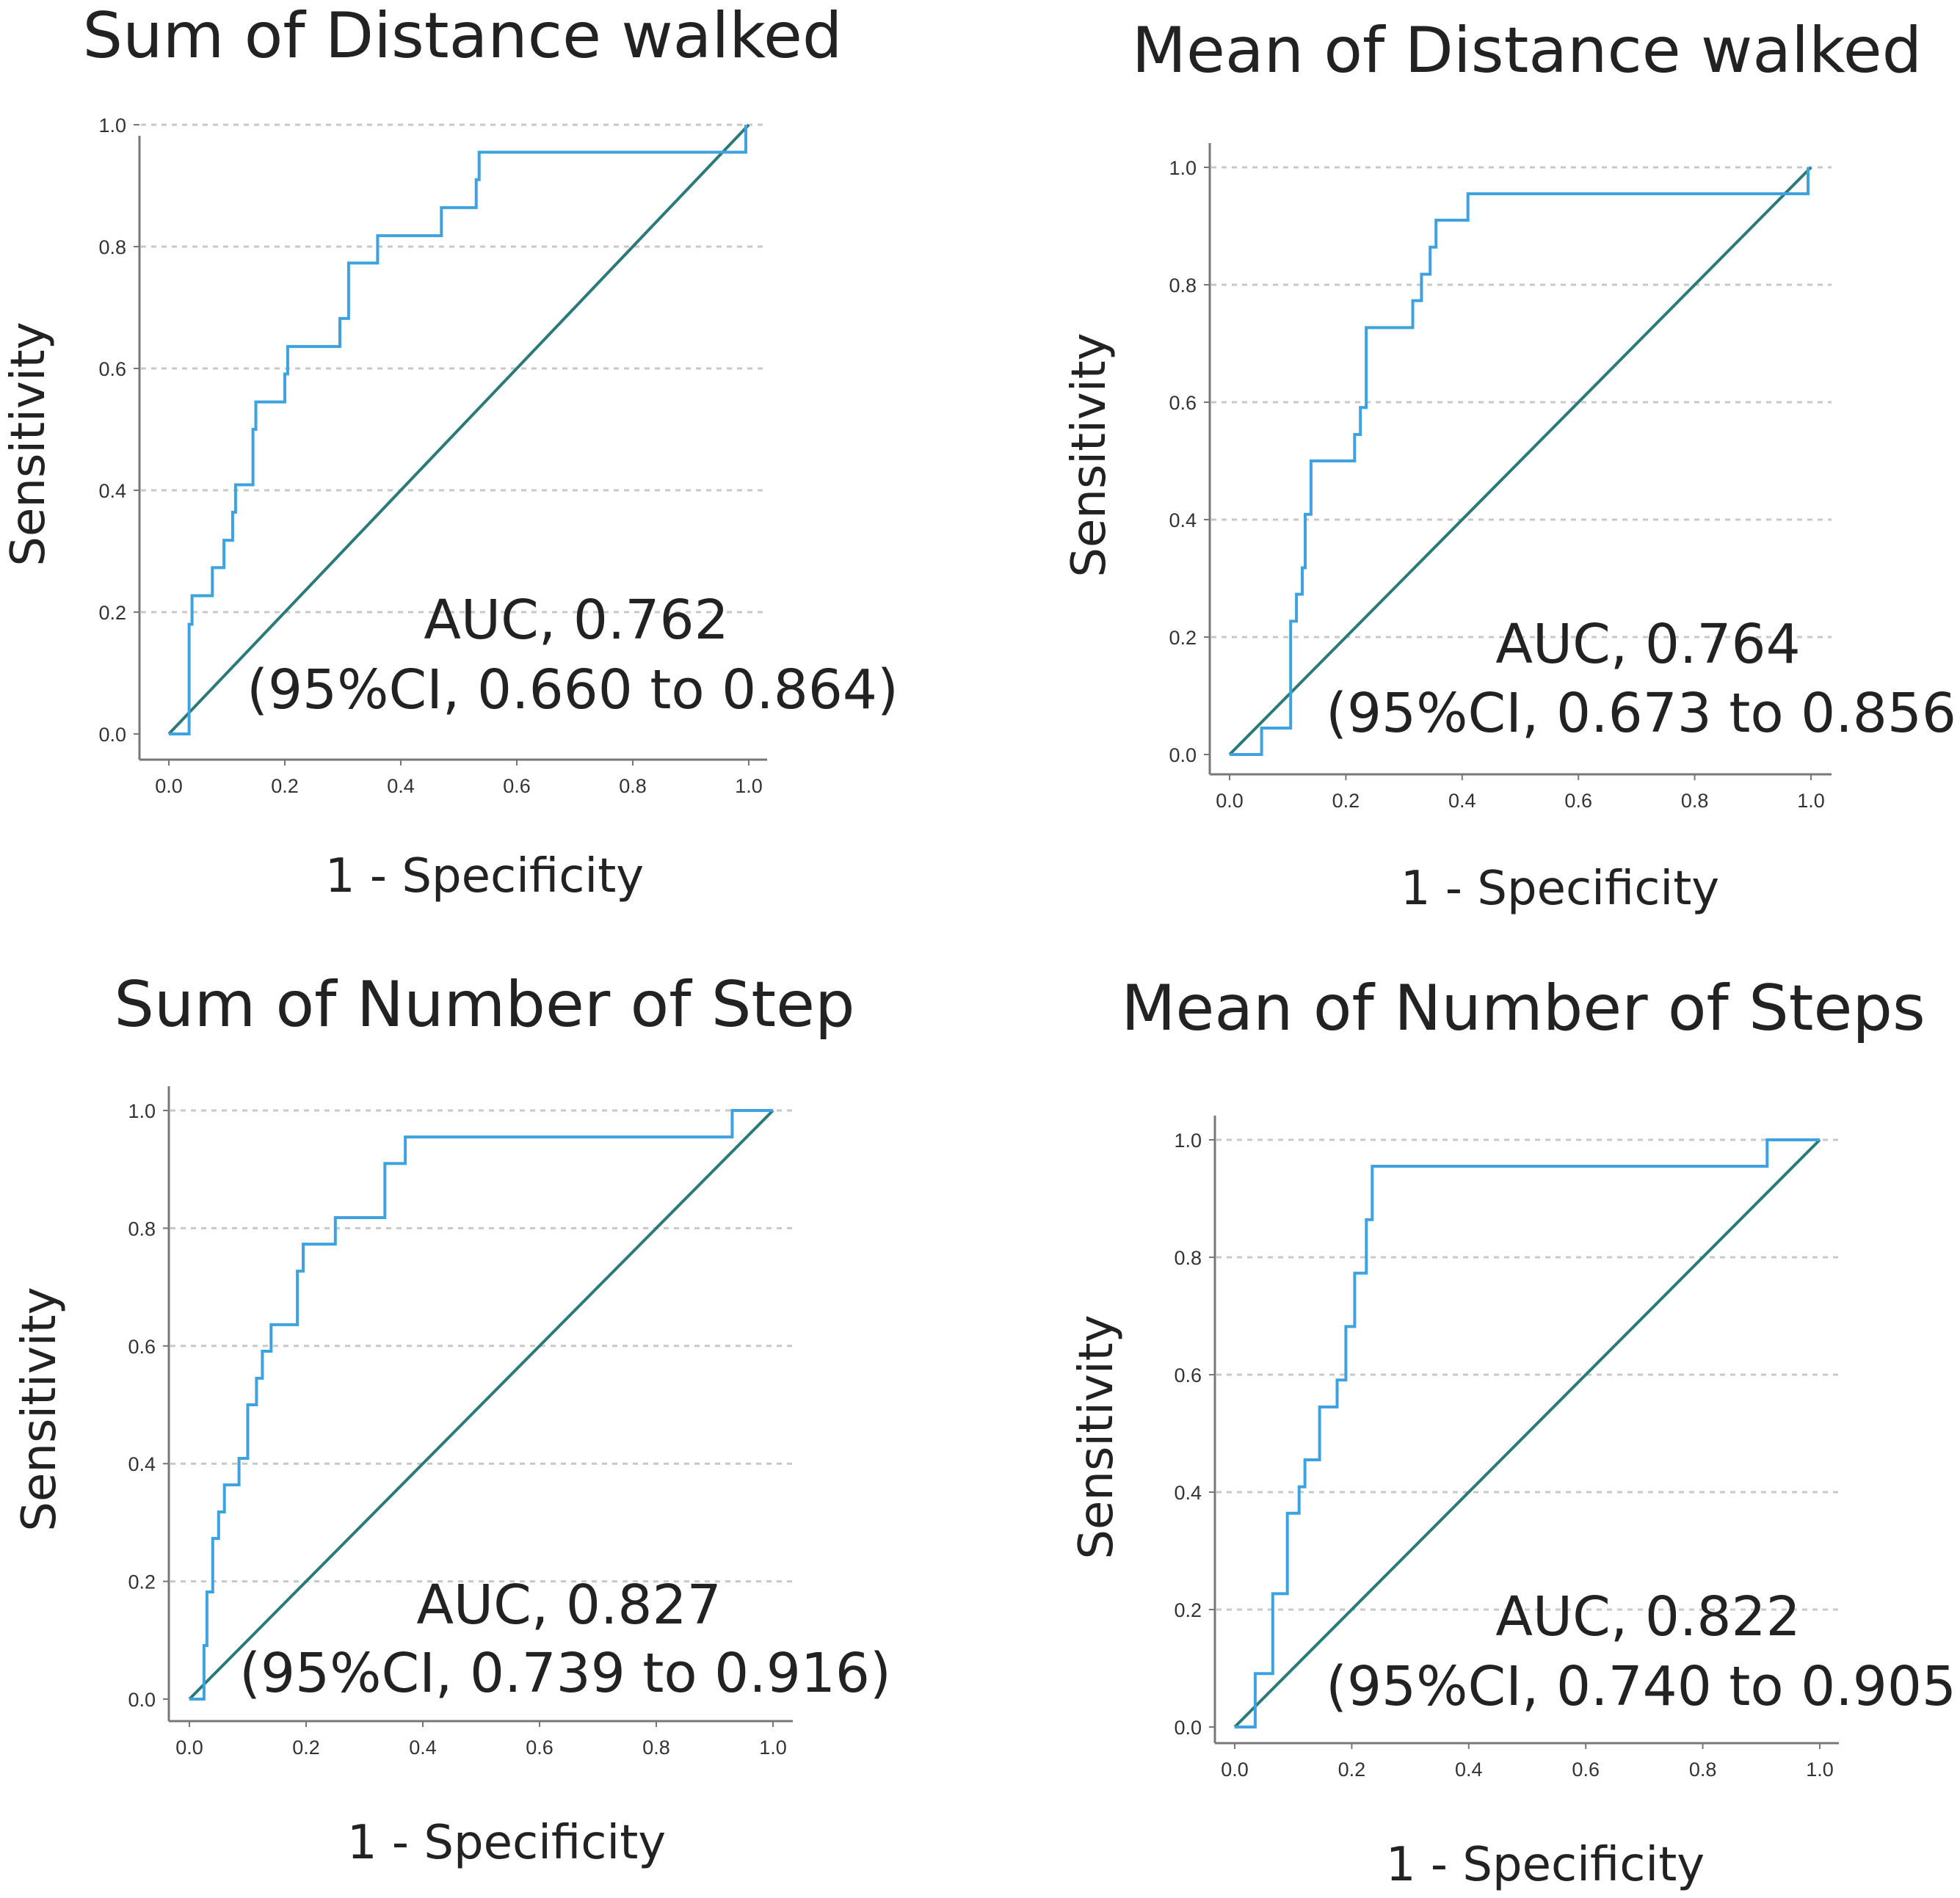 This screenshot has height=1898, width=1960. I want to click on ci-label: (95%CI, 0.673 to 0.856), so click(1643, 713).